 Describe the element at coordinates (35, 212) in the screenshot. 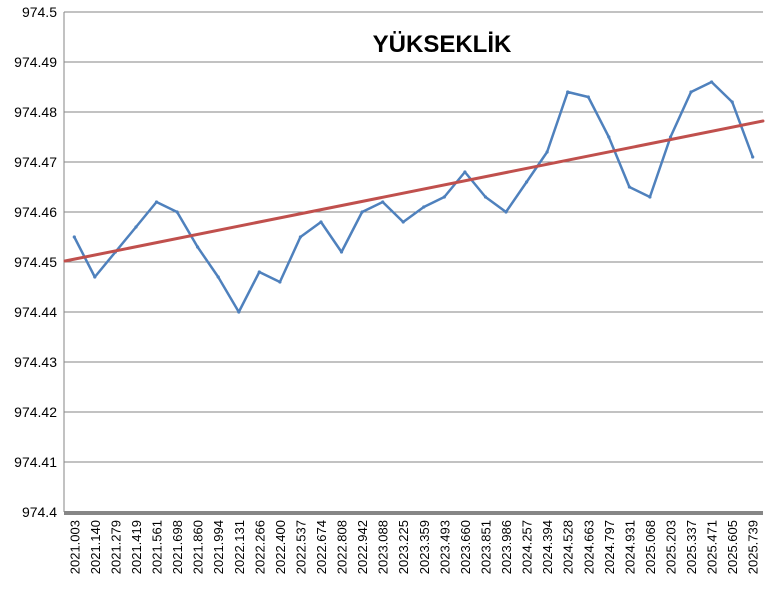

I see `y-tick-label: 974.46` at that location.